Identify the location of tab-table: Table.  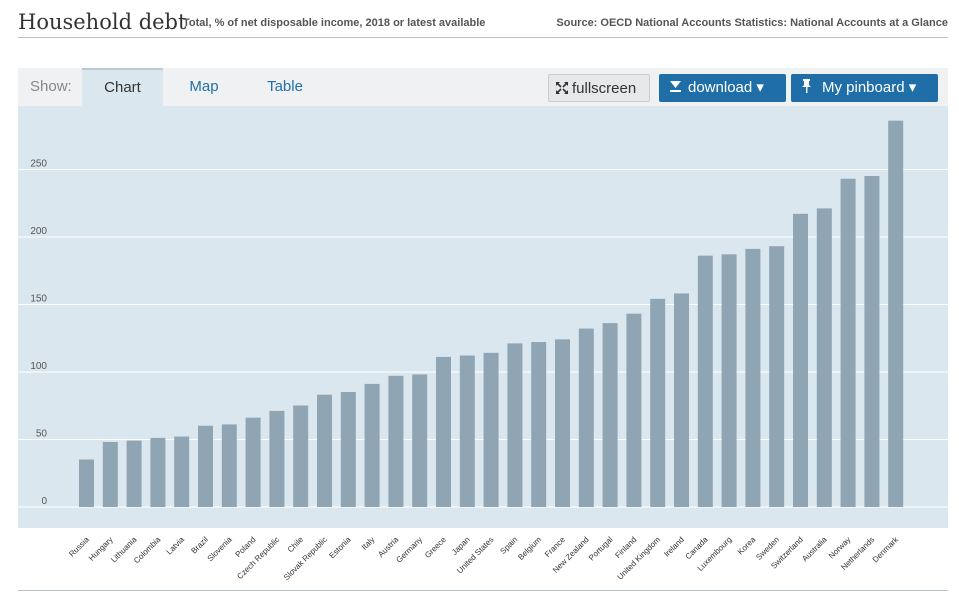
(285, 86).